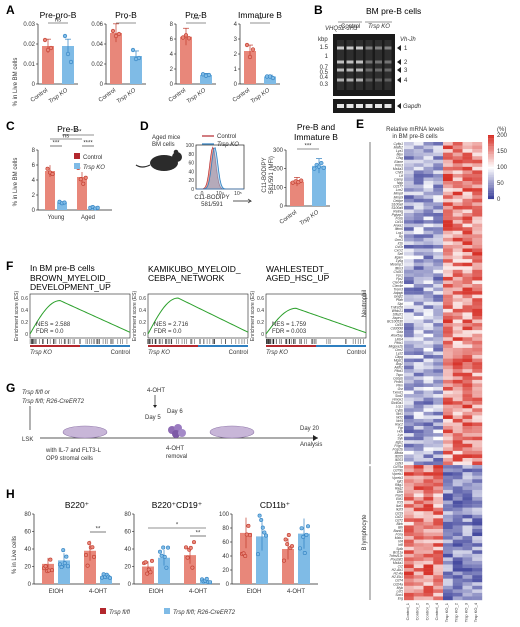  What do you see at coordinates (260, 21) in the screenshot?
I see `significance-label: **` at bounding box center [260, 21].